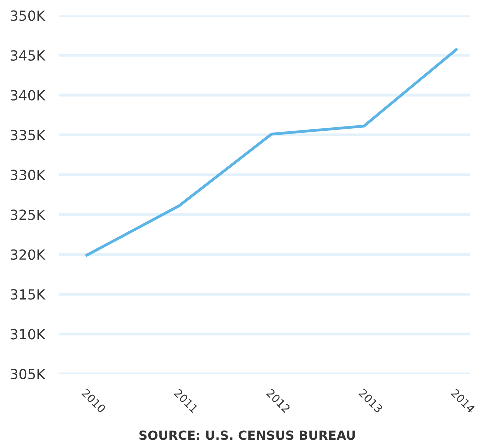 This screenshot has height=448, width=495. I want to click on y-tick-label: 320K, so click(28, 255).